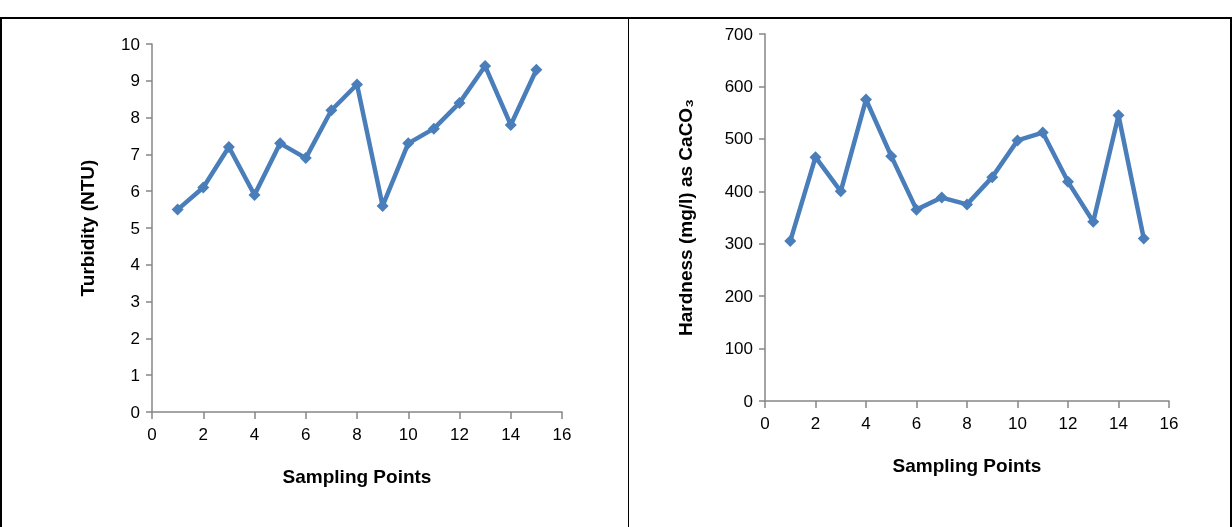  What do you see at coordinates (738, 86) in the screenshot?
I see `y-tick-label: 600` at bounding box center [738, 86].